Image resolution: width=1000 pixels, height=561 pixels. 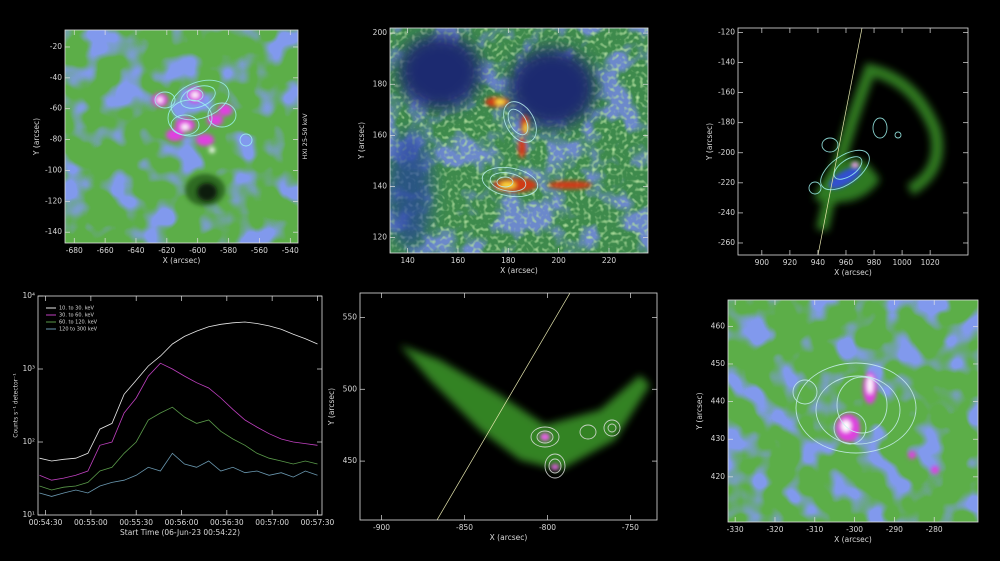 What do you see at coordinates (934, 529) in the screenshot?
I see `x-tick-label: -280` at bounding box center [934, 529].